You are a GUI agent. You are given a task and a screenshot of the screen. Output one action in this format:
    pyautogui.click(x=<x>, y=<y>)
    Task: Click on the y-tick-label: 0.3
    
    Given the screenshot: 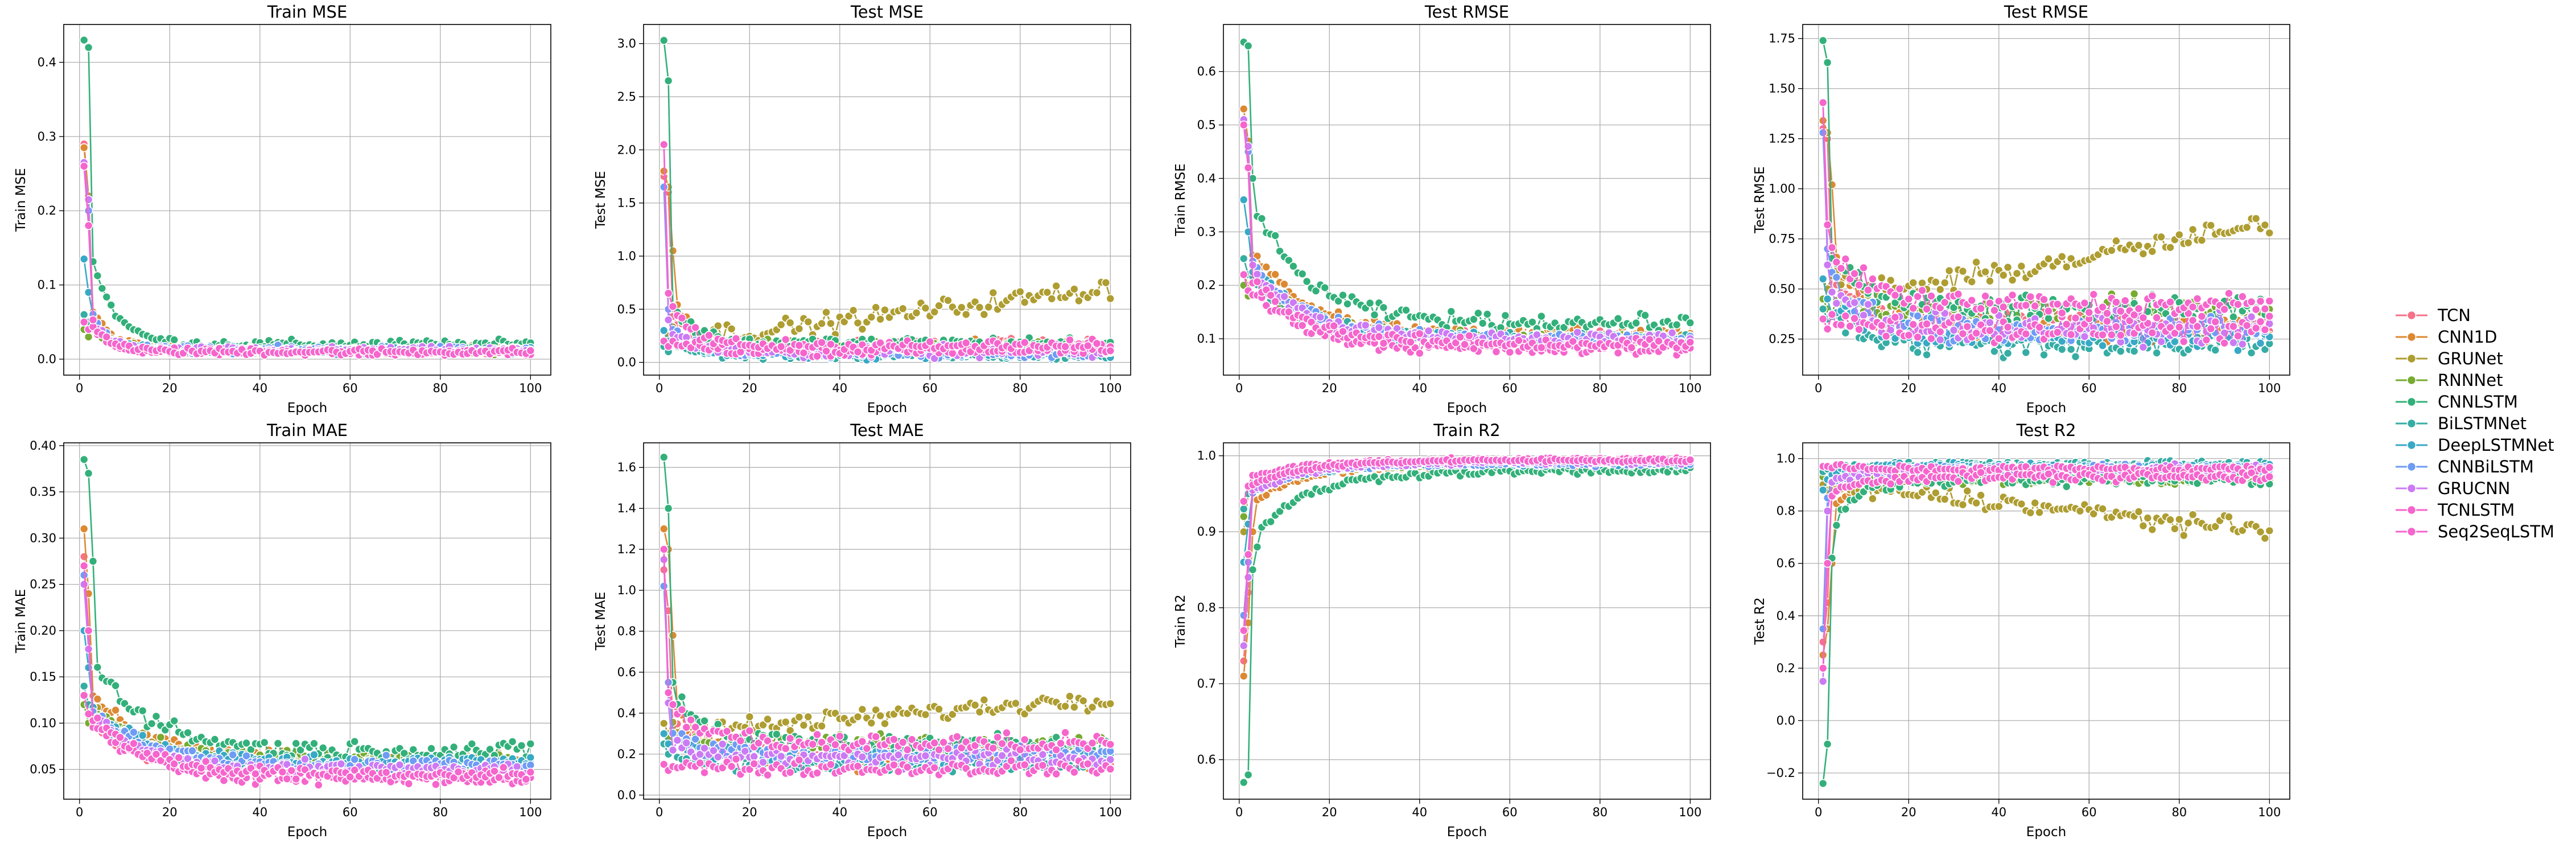 What is the action you would take?
    pyautogui.click(x=1206, y=231)
    